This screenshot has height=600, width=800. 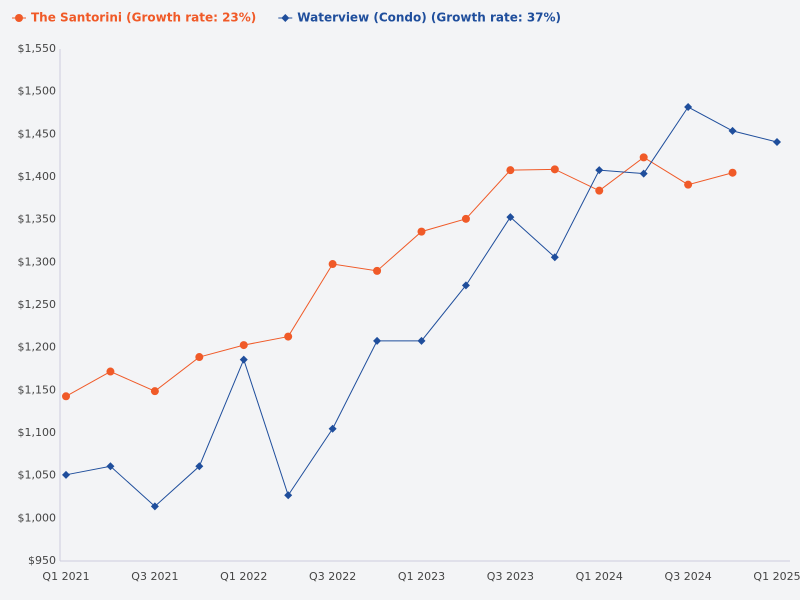 What do you see at coordinates (243, 576) in the screenshot?
I see `x-tick-label: Q1 2022` at bounding box center [243, 576].